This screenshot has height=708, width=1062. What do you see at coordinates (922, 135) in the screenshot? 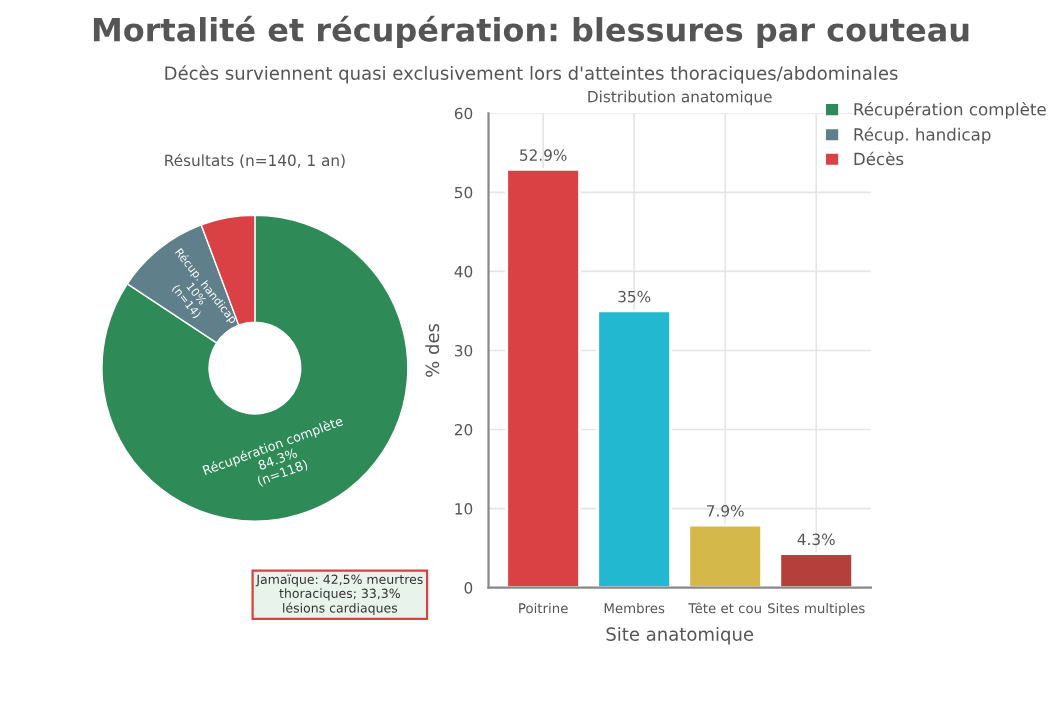
I see `legend-label: Récup. handicap` at bounding box center [922, 135].